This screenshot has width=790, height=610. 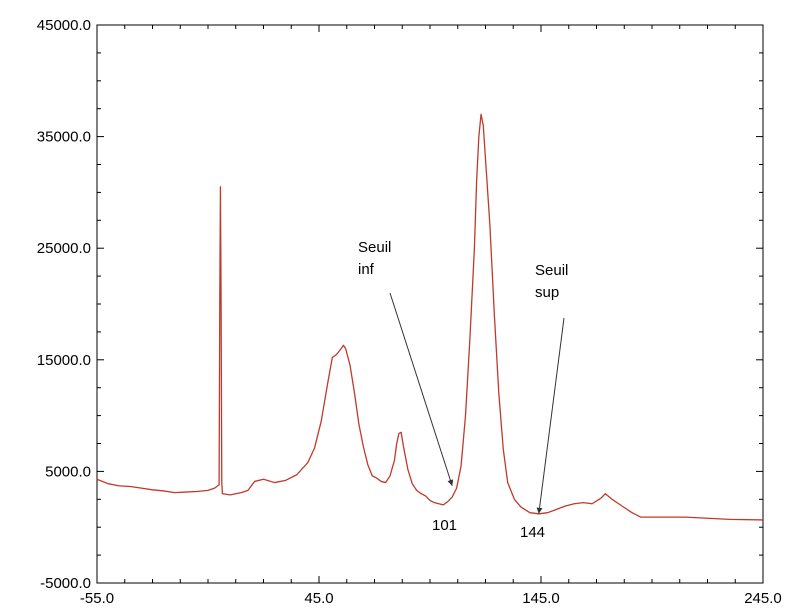 I want to click on y-tick-label: 5000.0, so click(x=68, y=471).